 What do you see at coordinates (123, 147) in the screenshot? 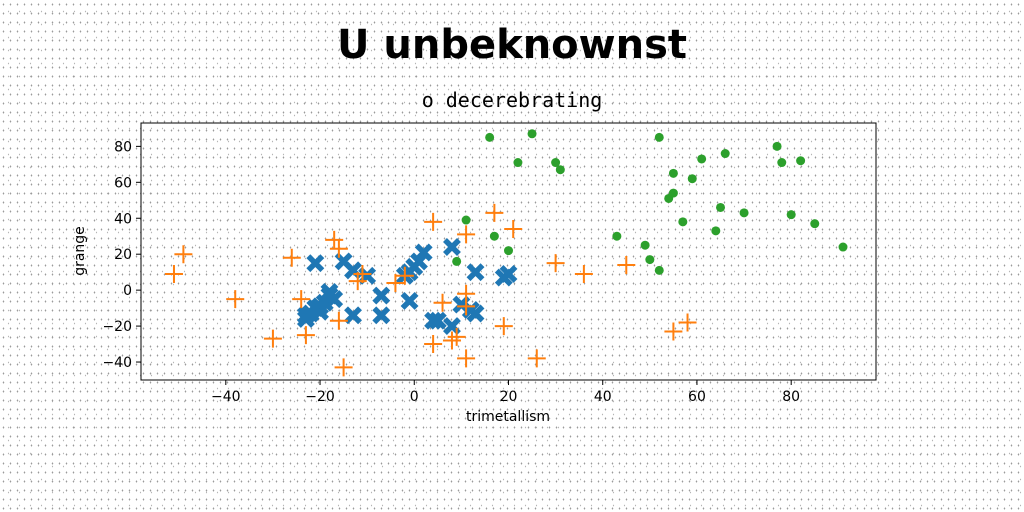
I see `y-tick-label: 80` at bounding box center [123, 147].